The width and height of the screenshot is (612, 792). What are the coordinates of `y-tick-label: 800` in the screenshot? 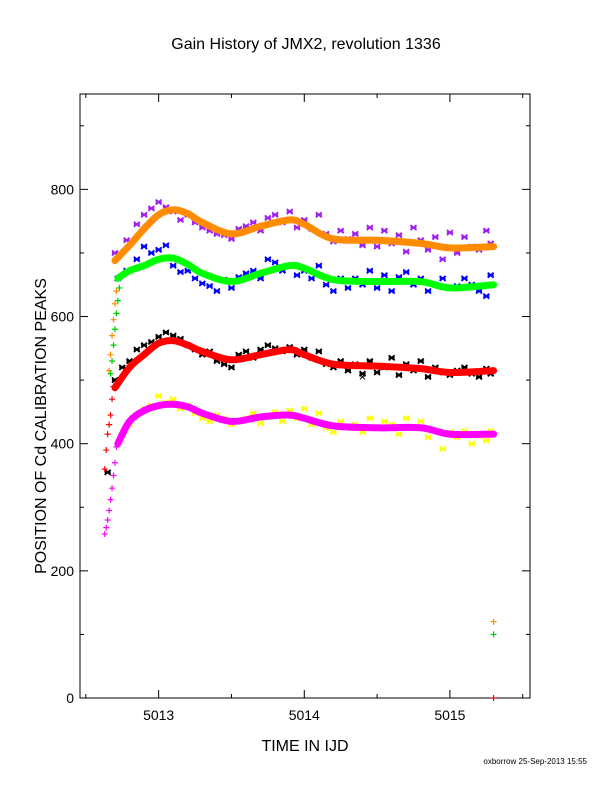 It's located at (63, 189).